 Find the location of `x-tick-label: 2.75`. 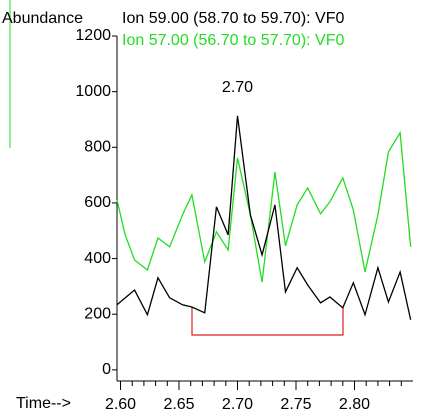

x-tick-label: 2.75 is located at coordinates (295, 404).